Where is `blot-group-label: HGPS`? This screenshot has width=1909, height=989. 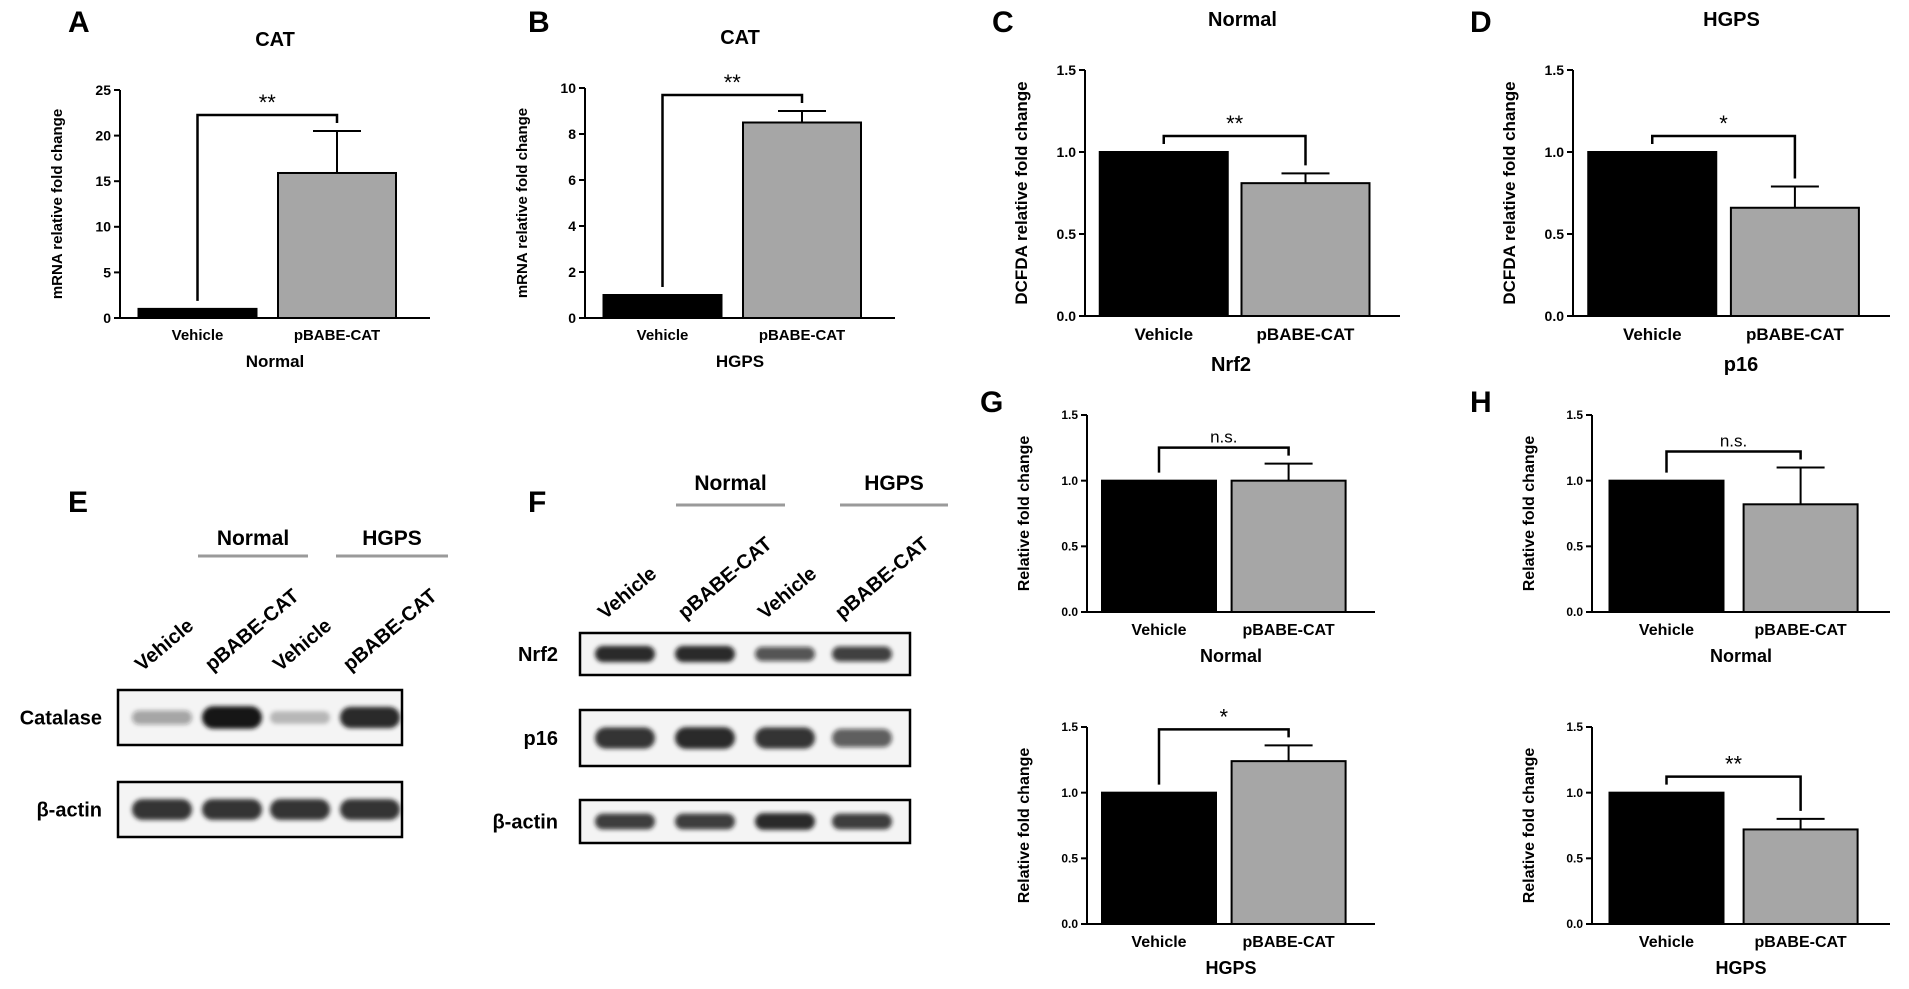
blot-group-label: HGPS is located at coordinates (894, 483).